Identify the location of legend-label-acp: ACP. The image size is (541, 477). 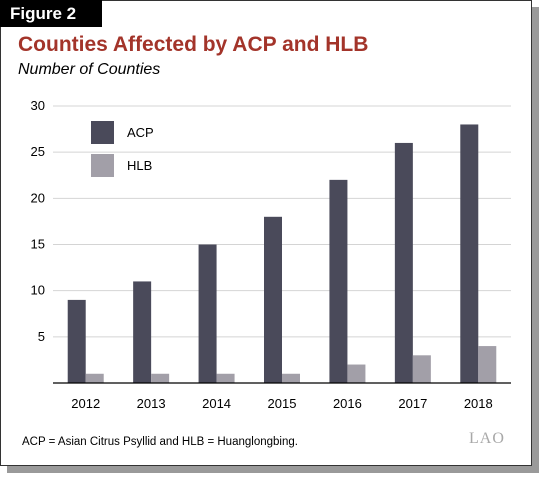
(140, 132).